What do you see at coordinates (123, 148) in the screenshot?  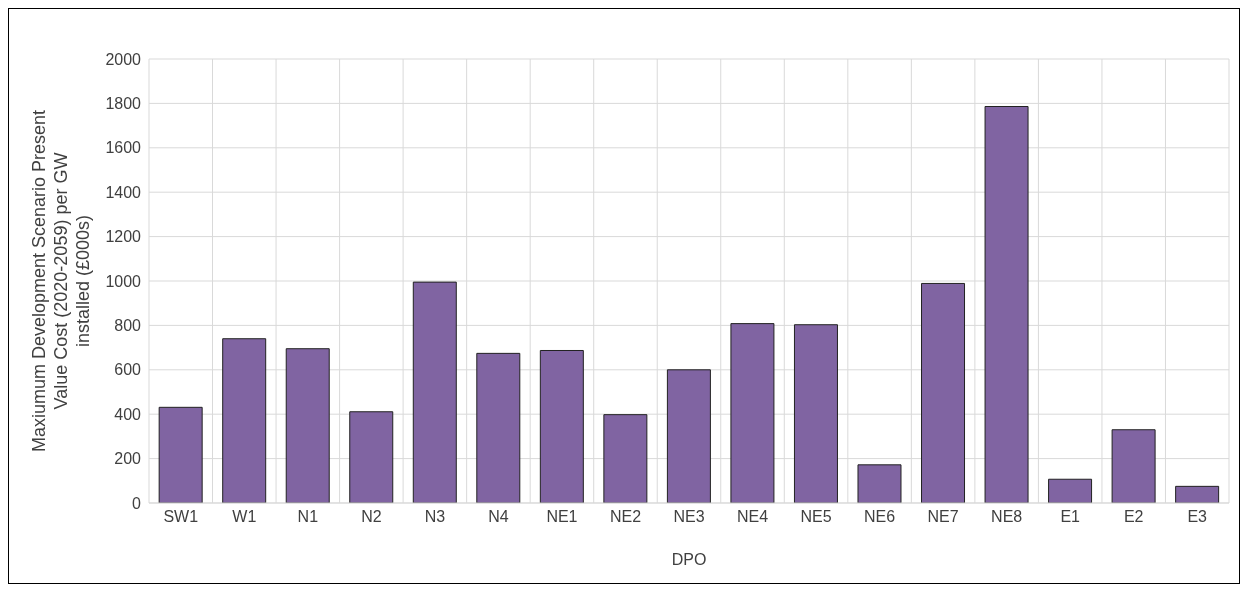 I see `y-tick-label: 1600` at bounding box center [123, 148].